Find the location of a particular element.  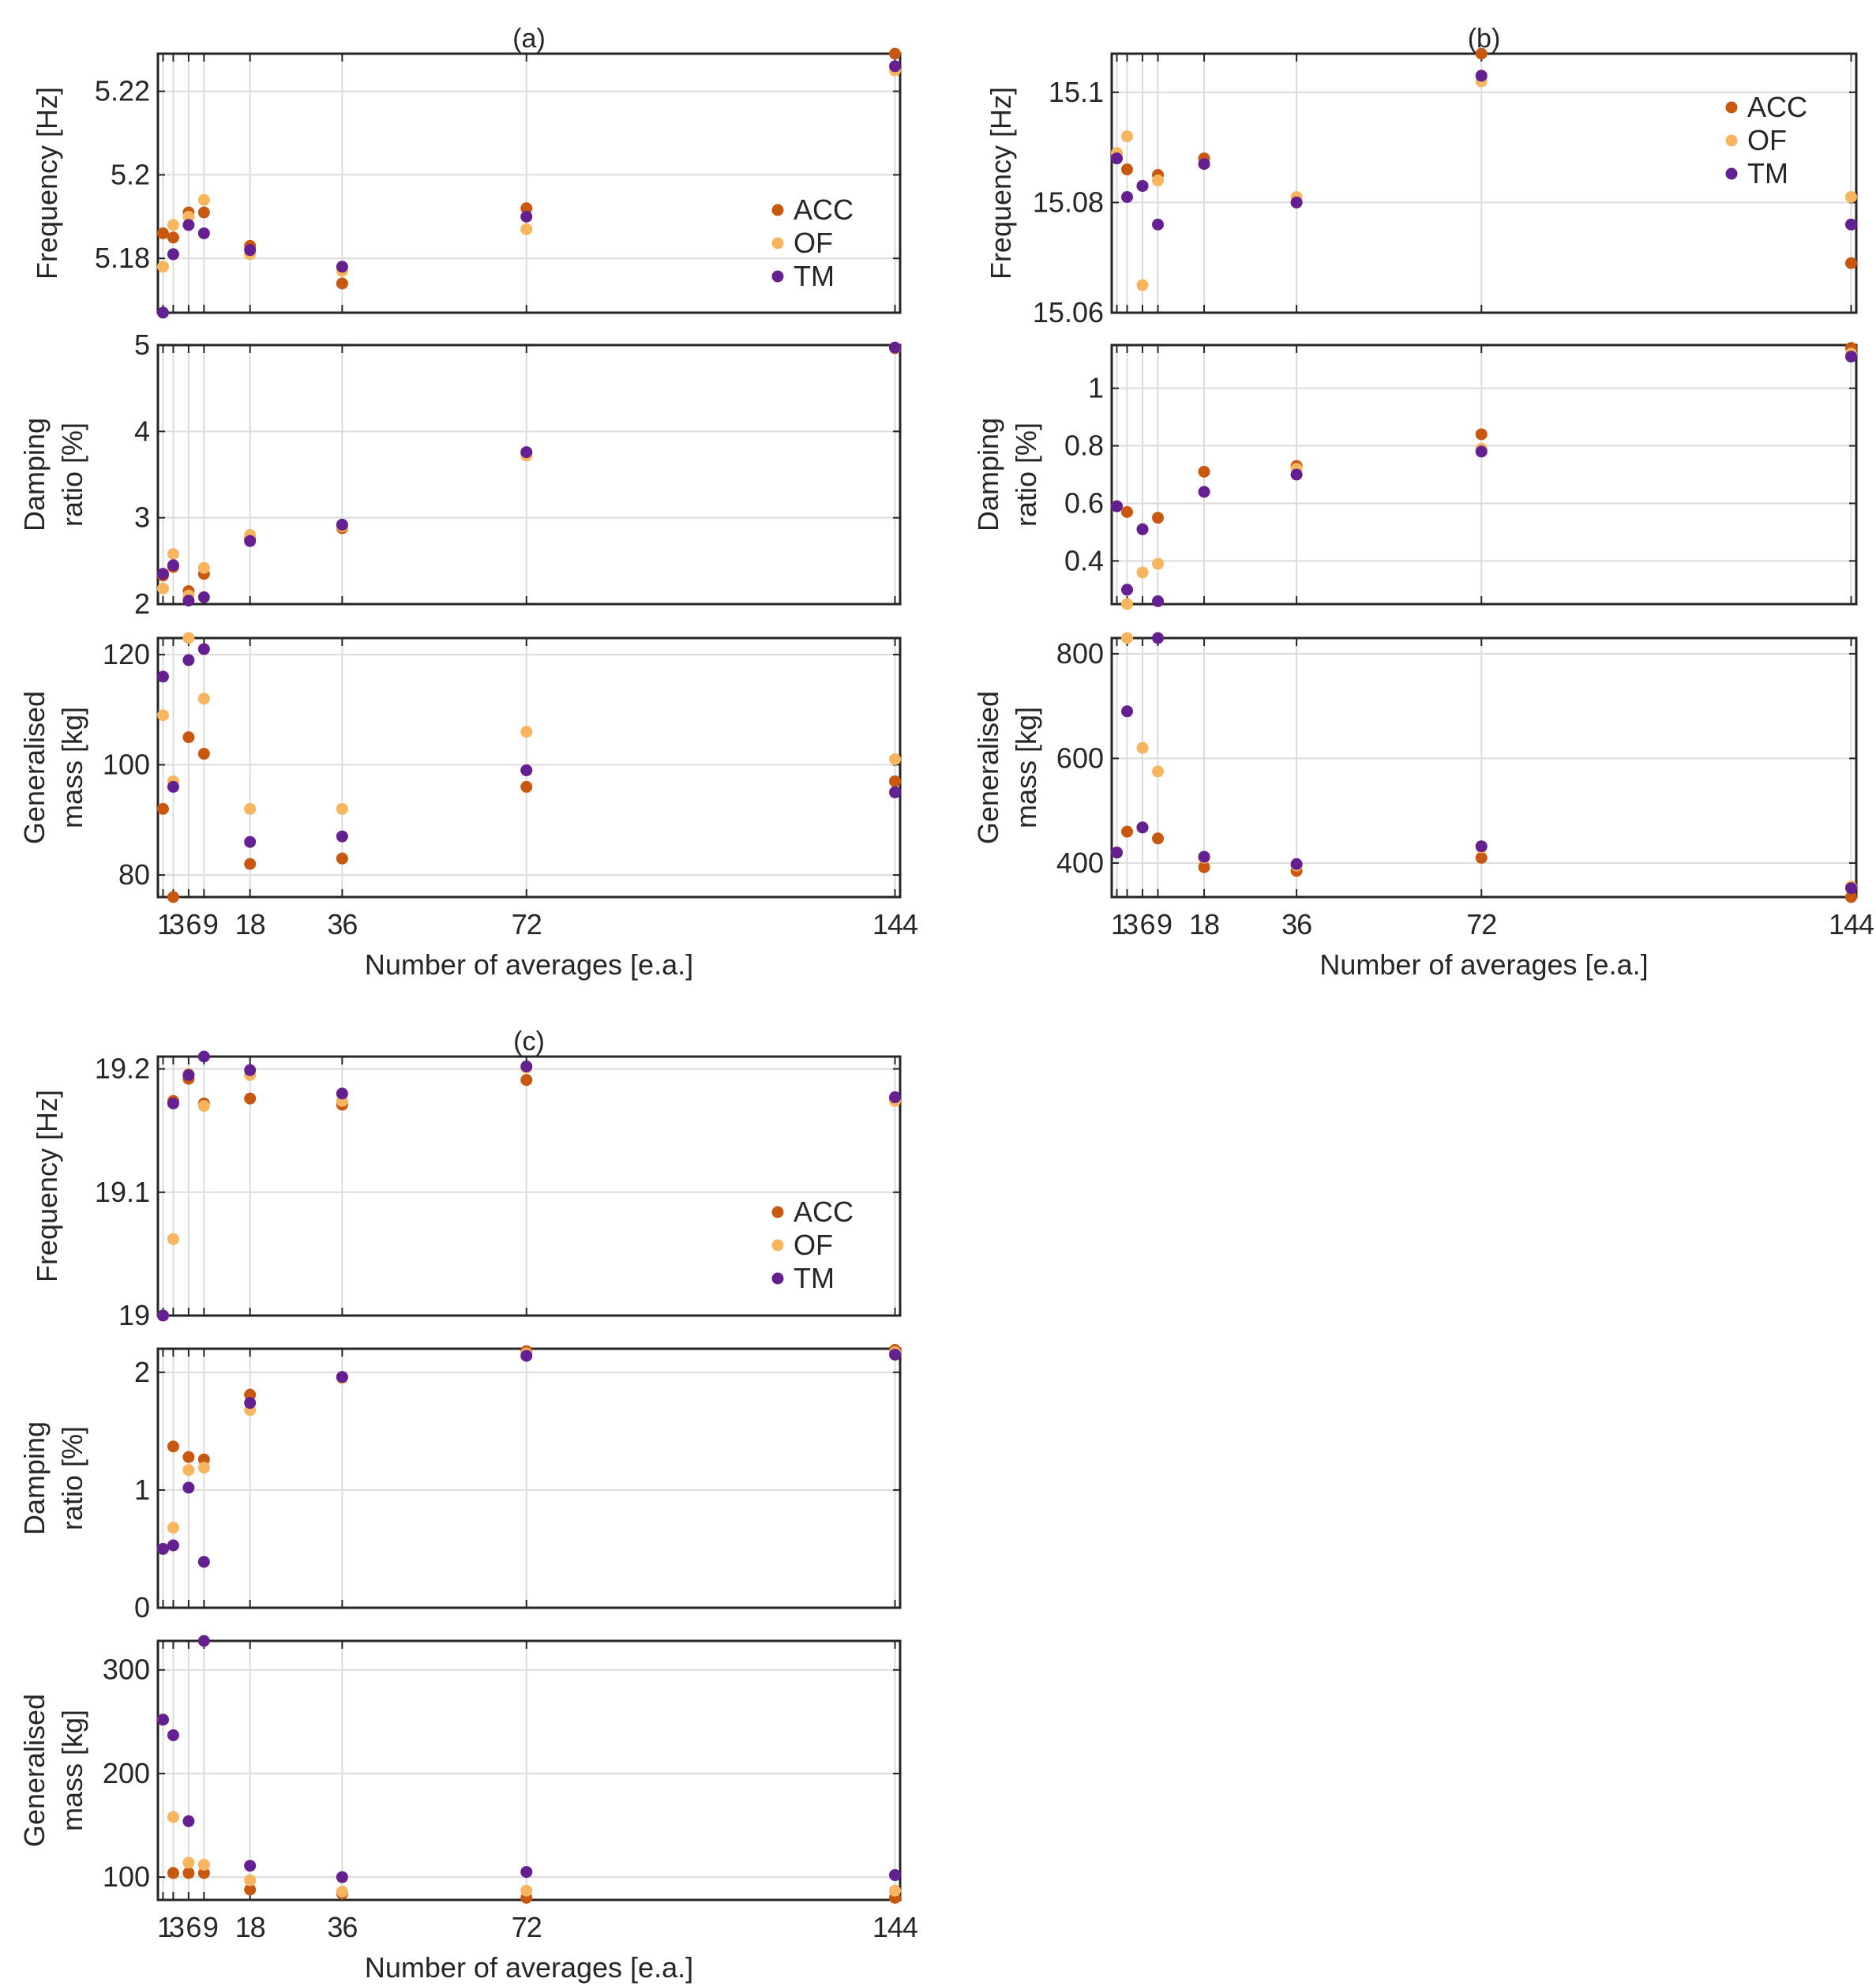

y-axis-label: Generalised mass [kg] is located at coordinates (53, 767).